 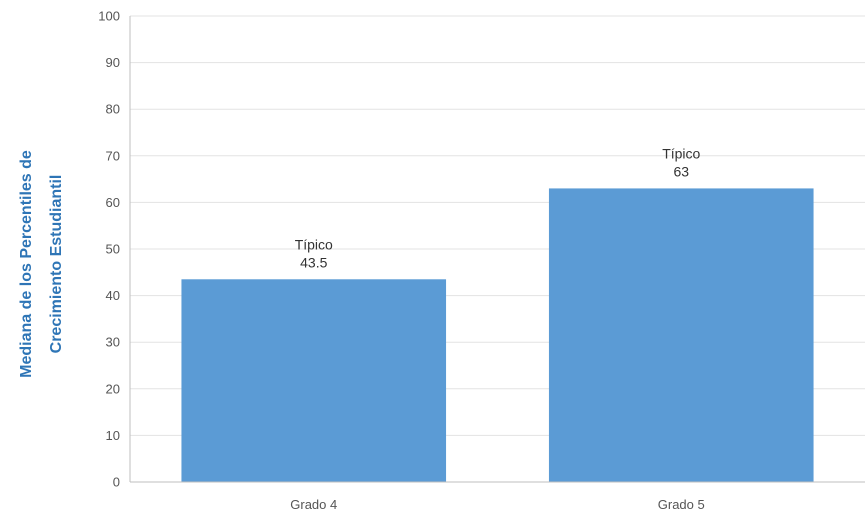 What do you see at coordinates (681, 504) in the screenshot?
I see `x-category-label: Grado 5` at bounding box center [681, 504].